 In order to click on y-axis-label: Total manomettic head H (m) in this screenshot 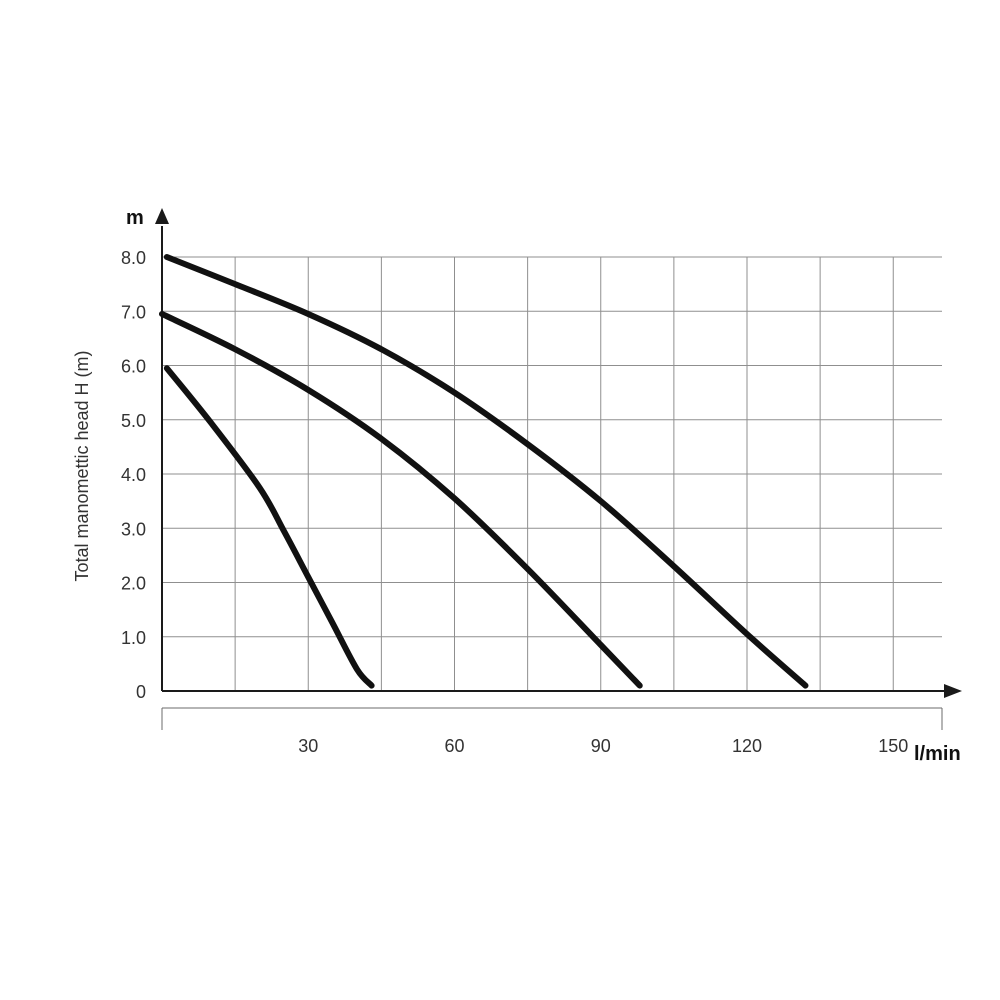, I will do `click(82, 465)`.